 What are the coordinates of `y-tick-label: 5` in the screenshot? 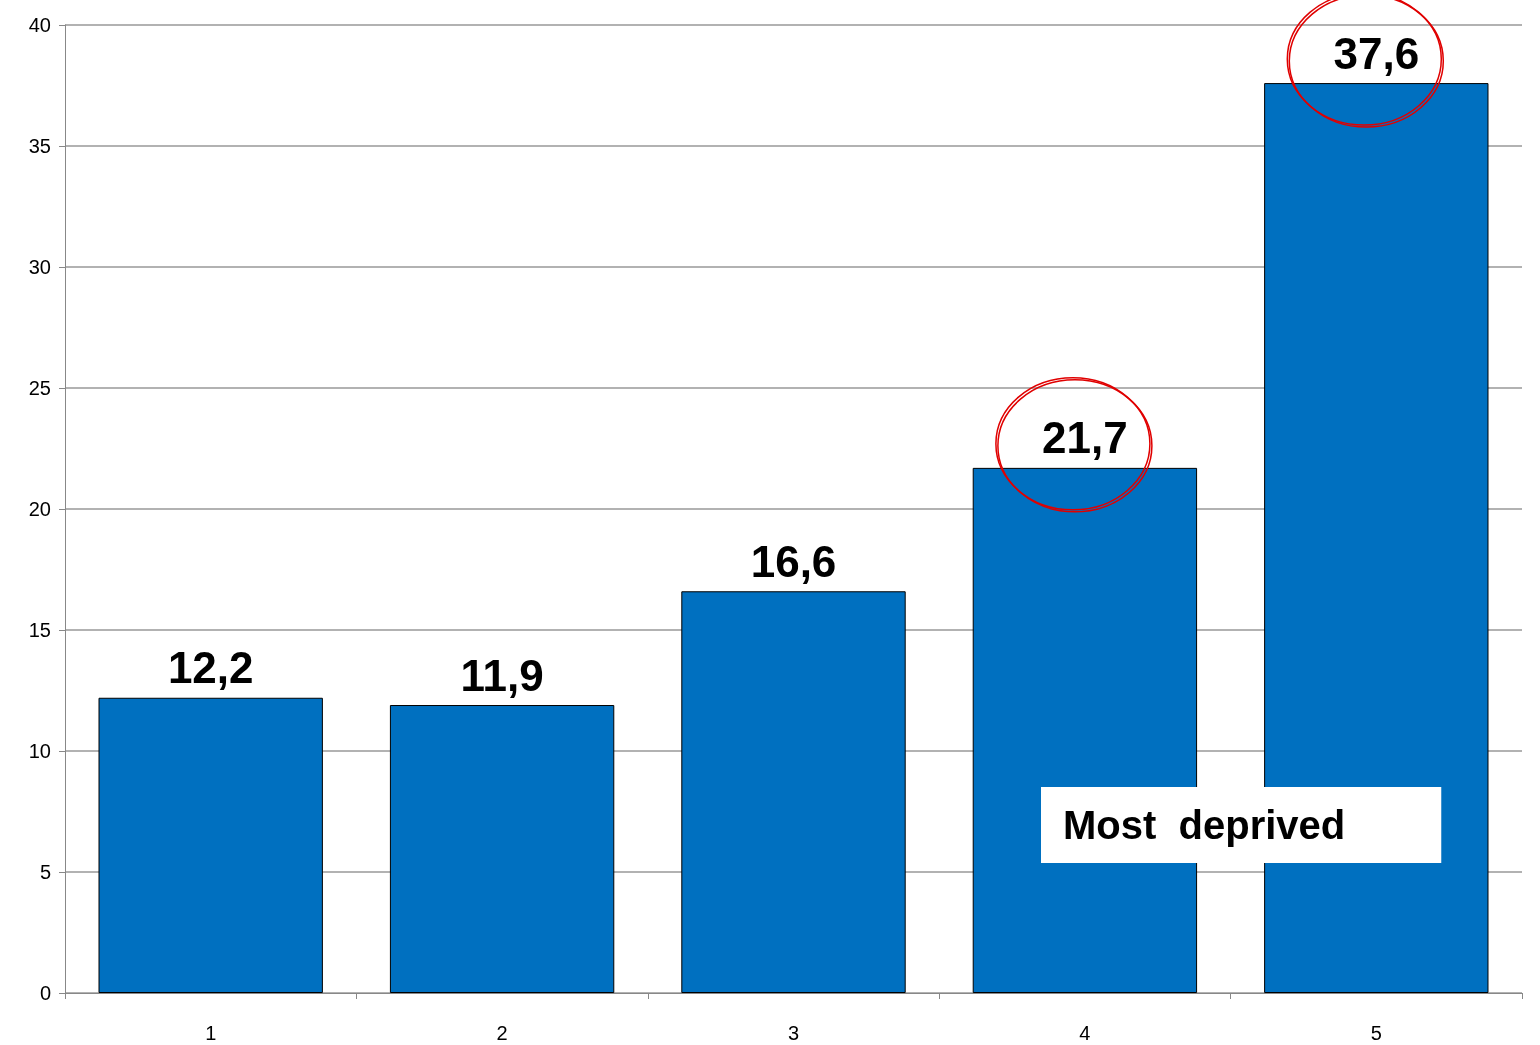 It's located at (45, 872).